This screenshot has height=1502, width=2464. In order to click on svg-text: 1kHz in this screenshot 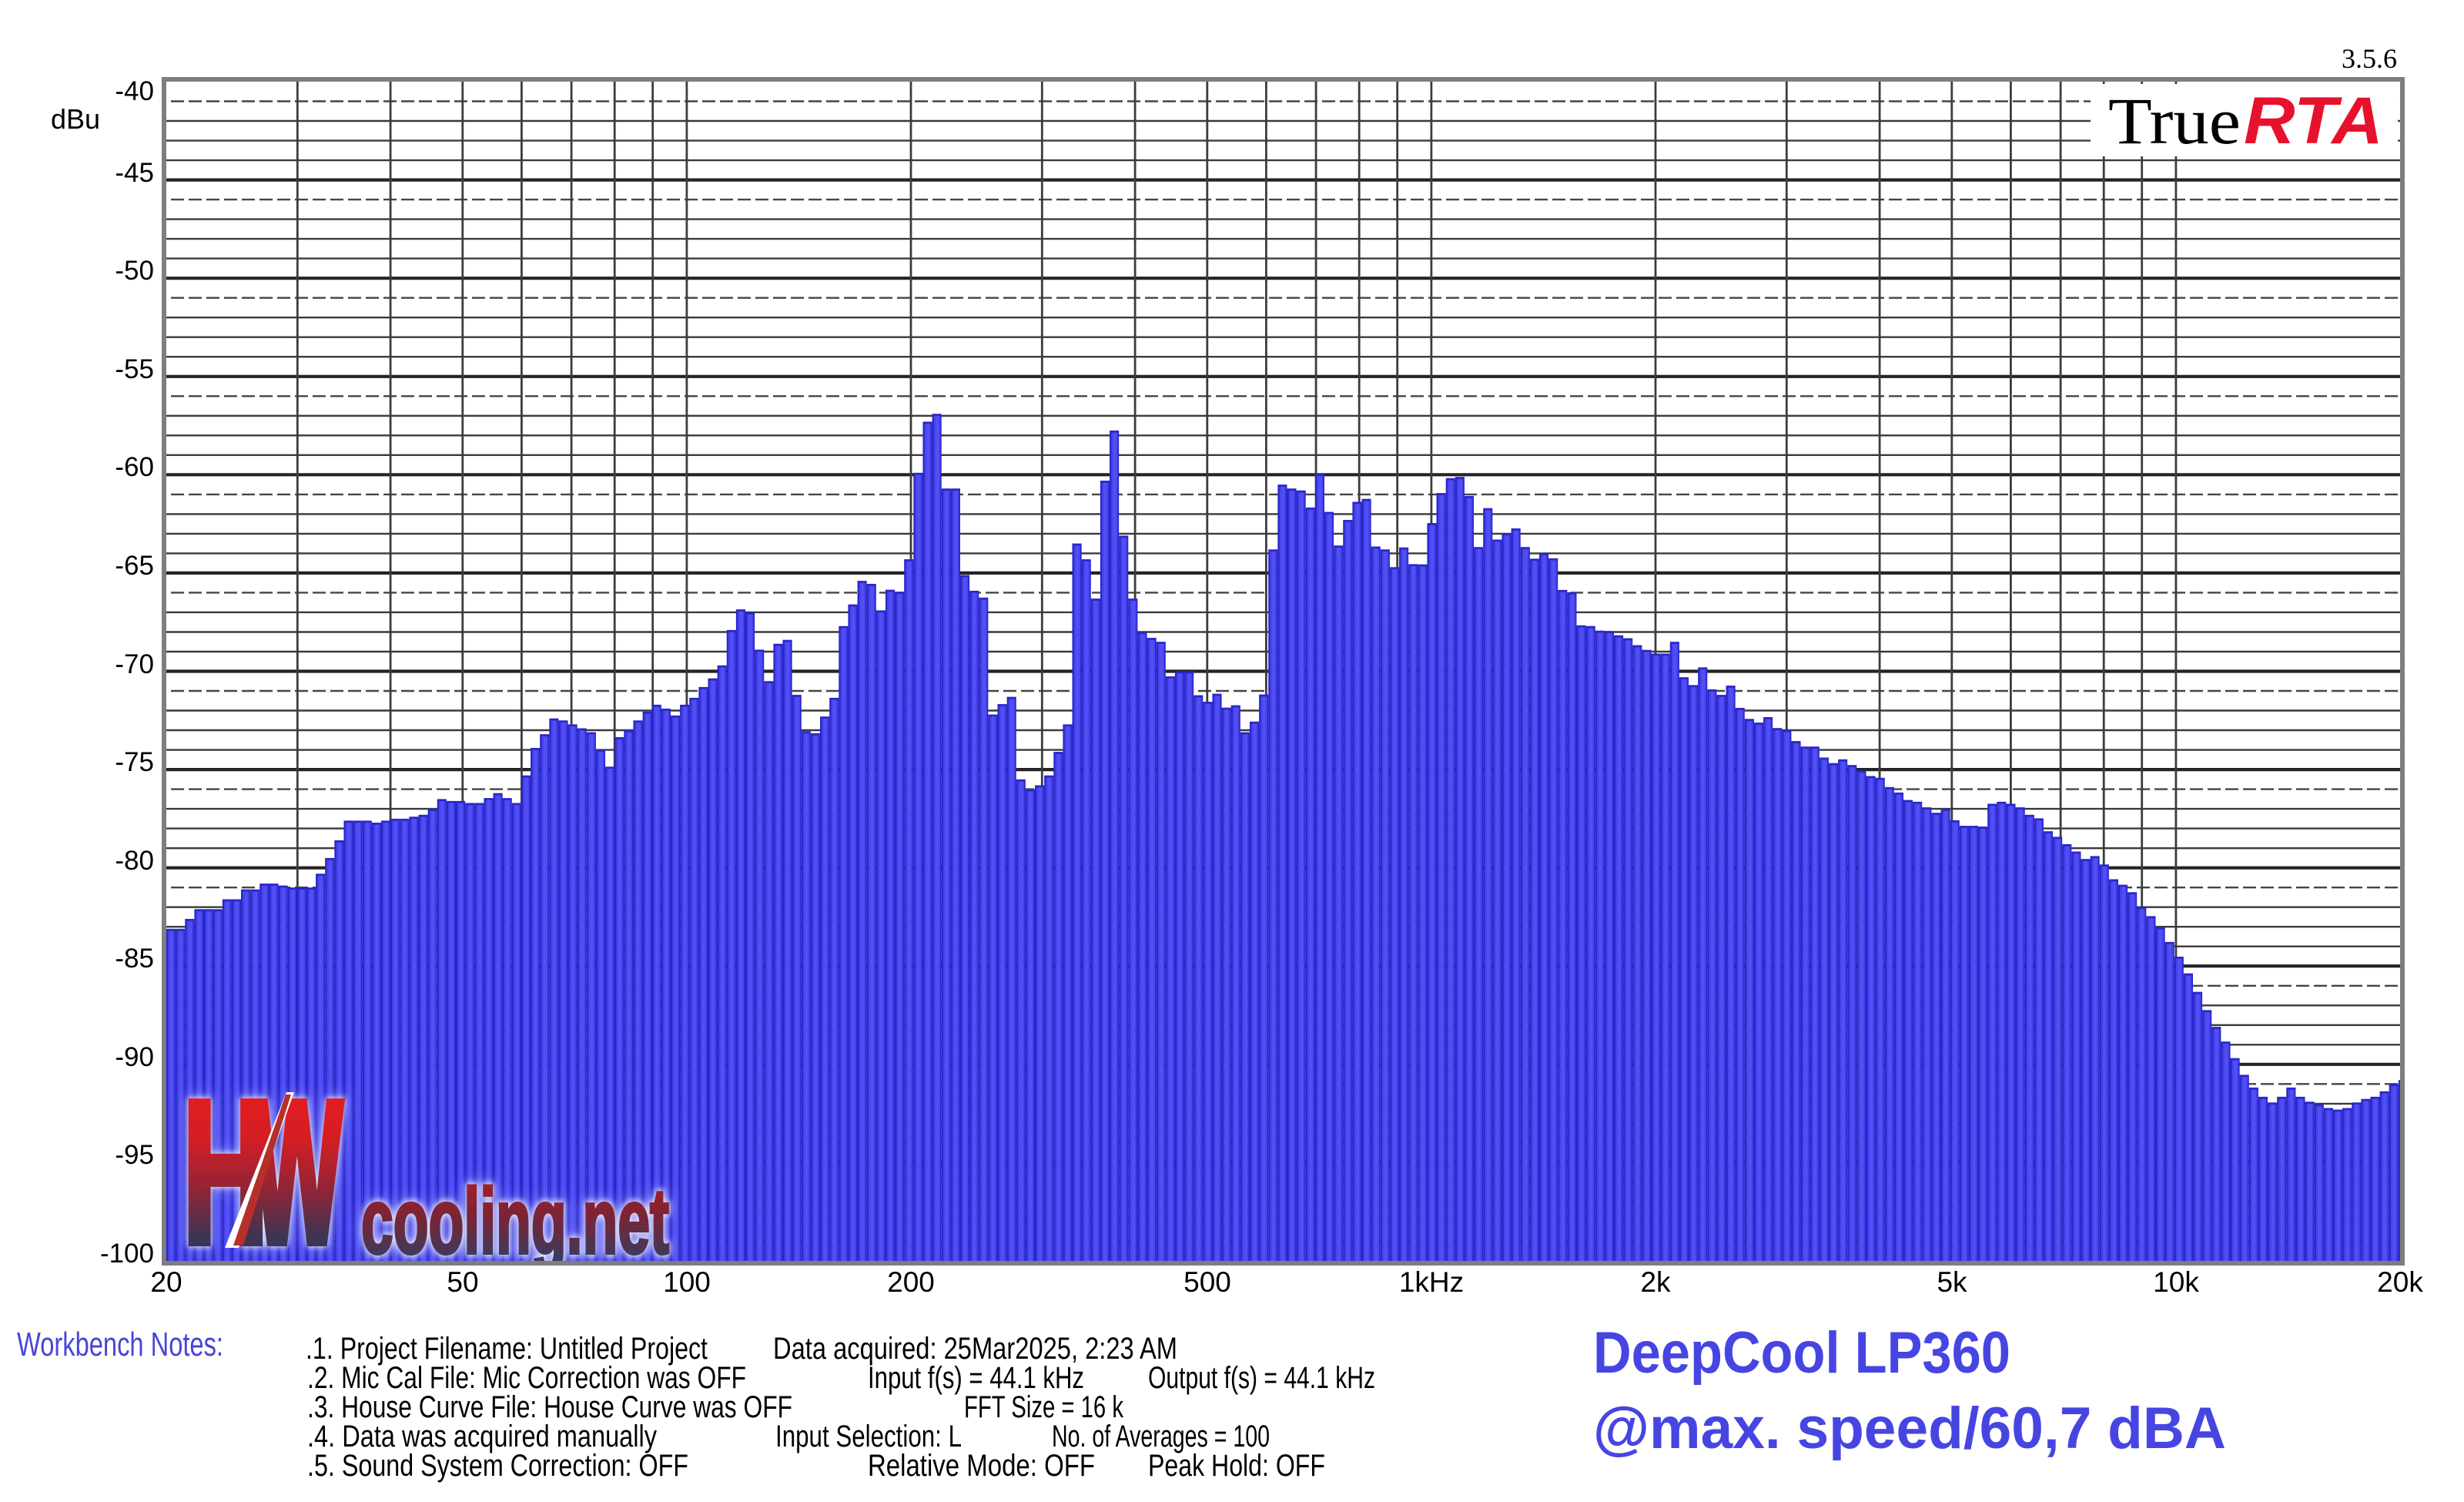, I will do `click(1431, 1282)`.